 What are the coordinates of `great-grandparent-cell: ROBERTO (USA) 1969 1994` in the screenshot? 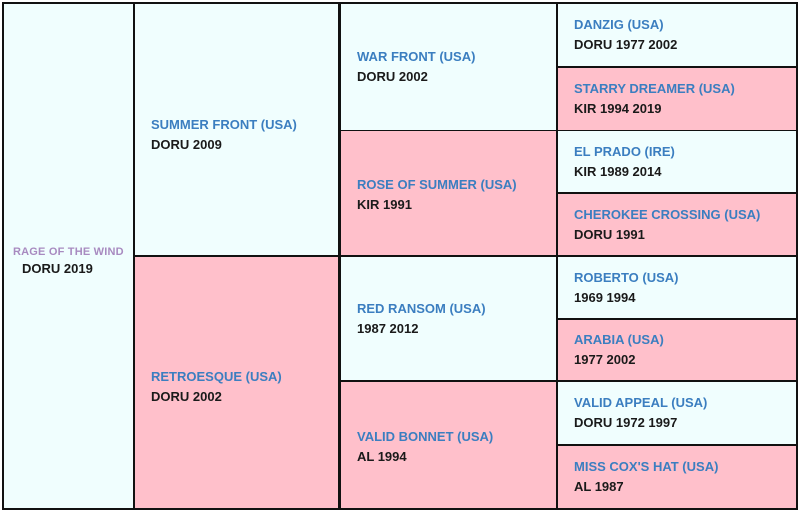 It's located at (677, 287).